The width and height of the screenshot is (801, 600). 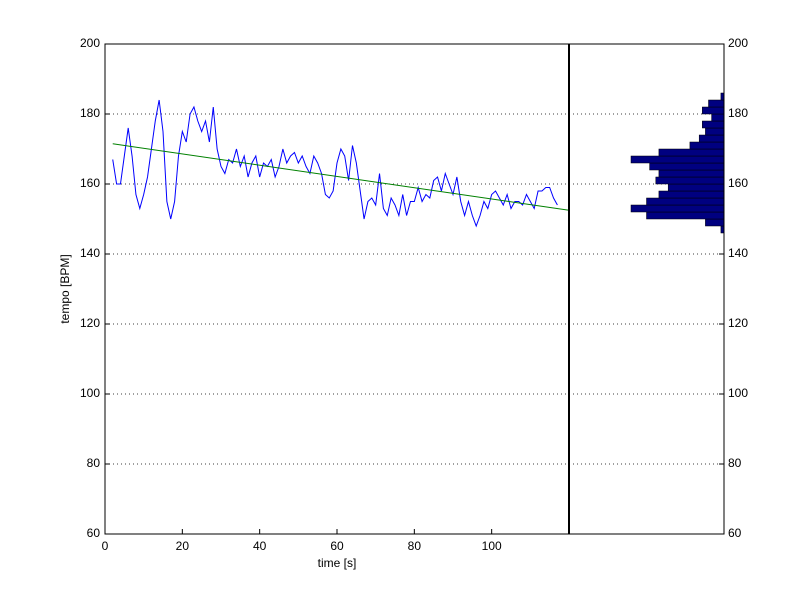 I want to click on x-tick-label: 40, so click(x=260, y=546).